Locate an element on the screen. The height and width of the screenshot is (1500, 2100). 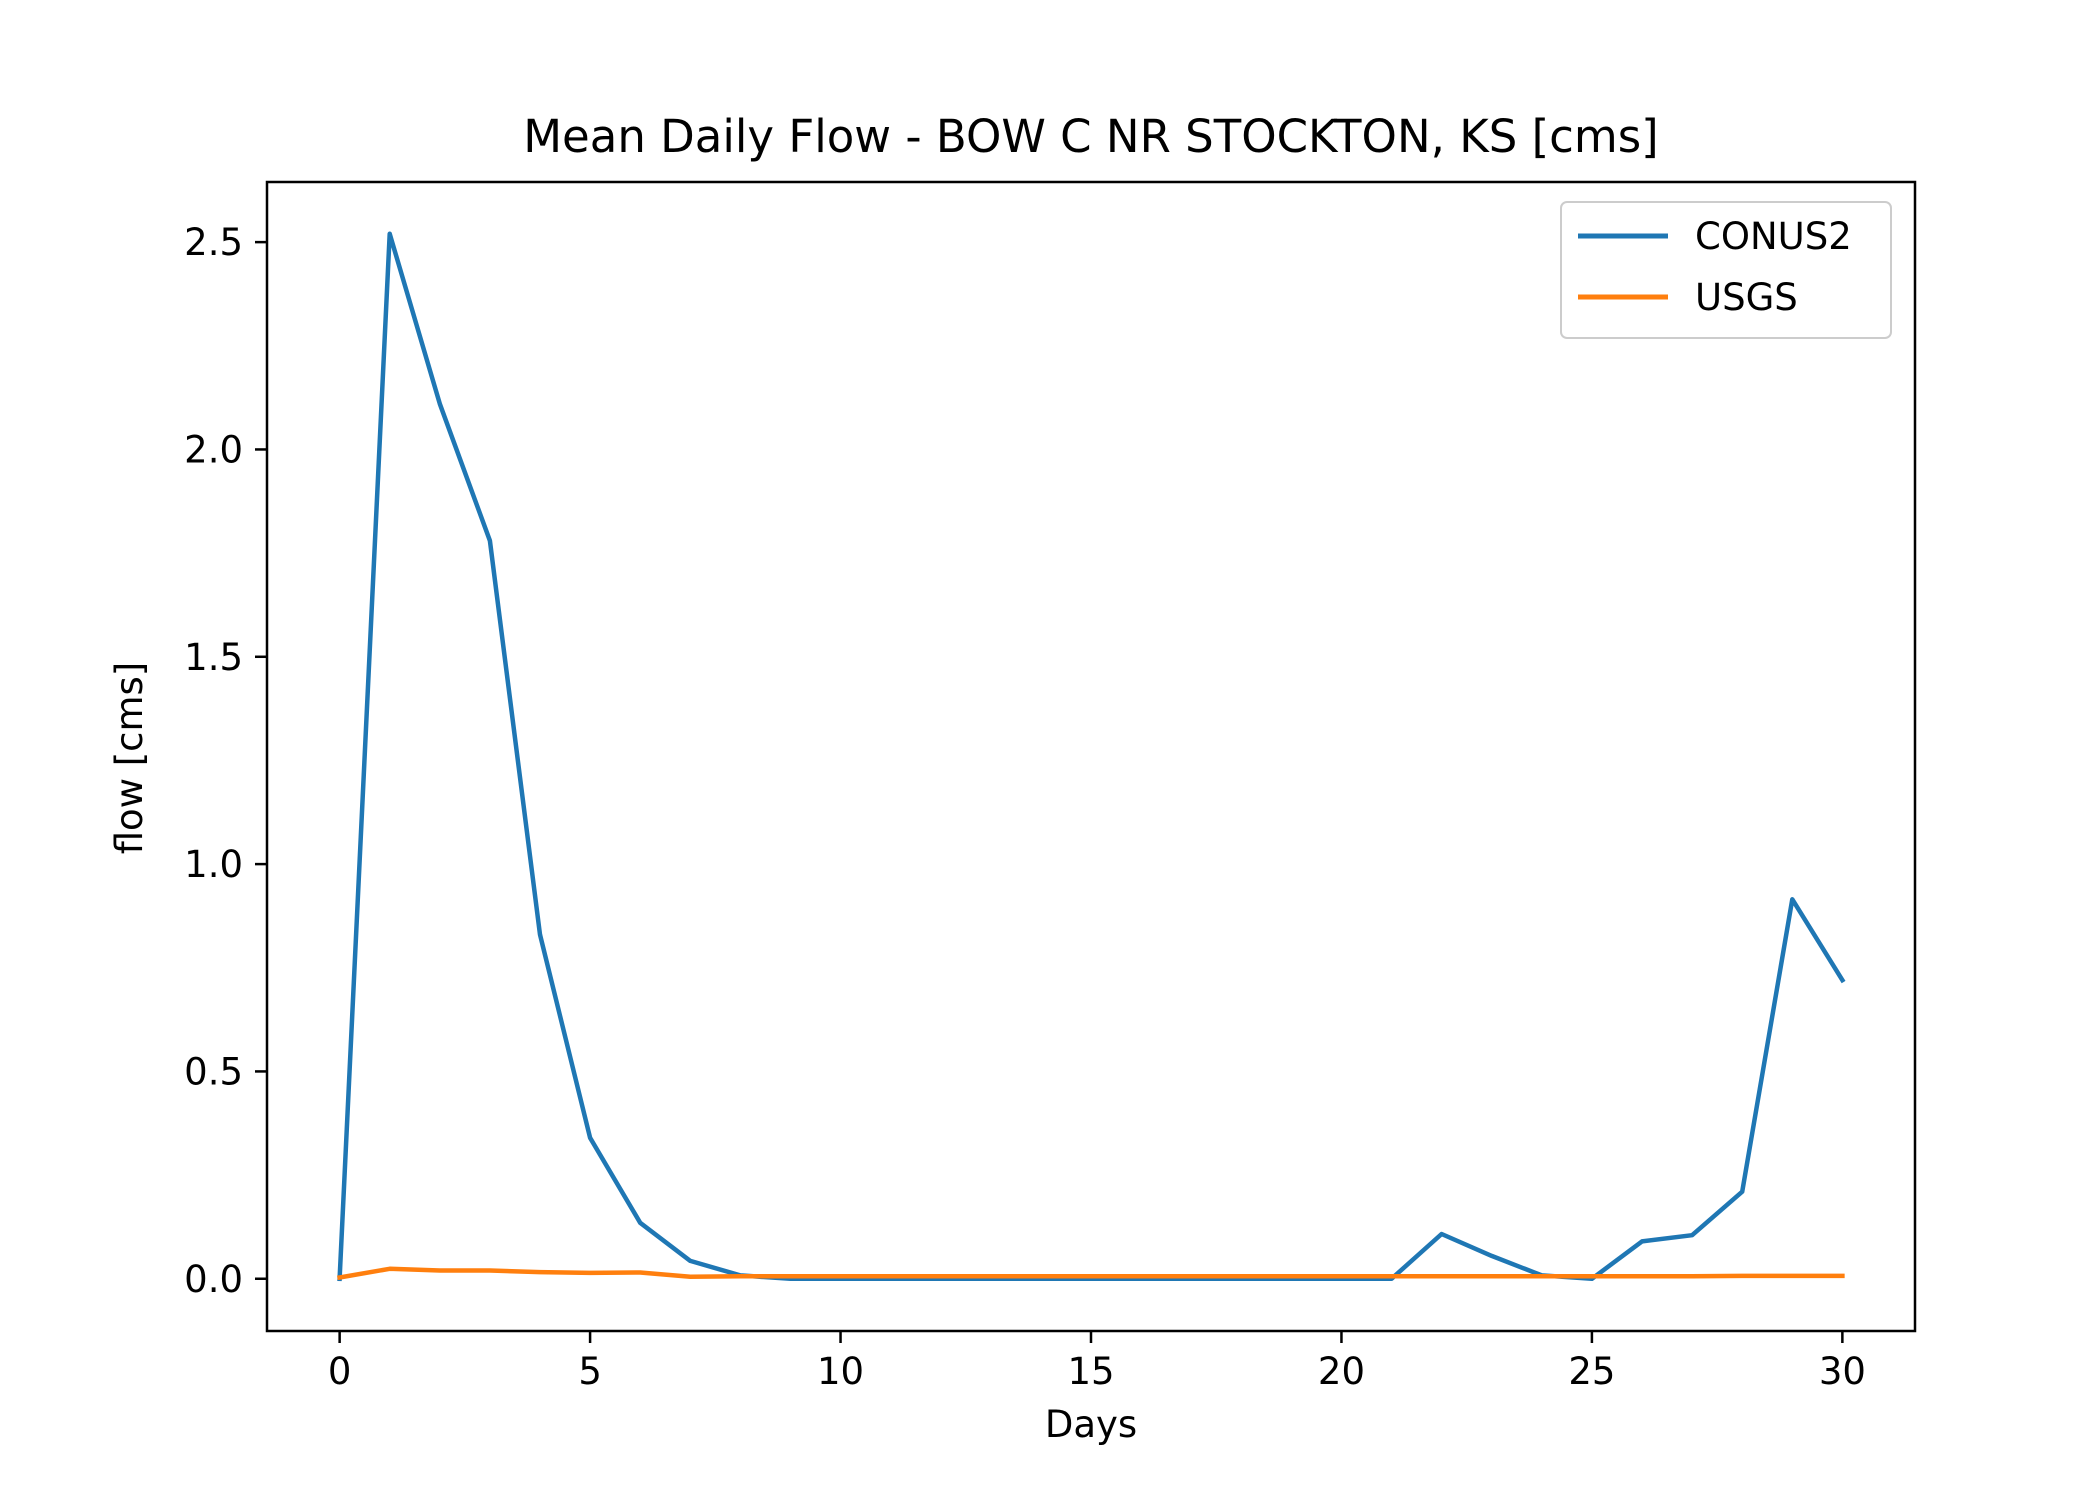
legend: CONUS2 USGS is located at coordinates (1726, 270).